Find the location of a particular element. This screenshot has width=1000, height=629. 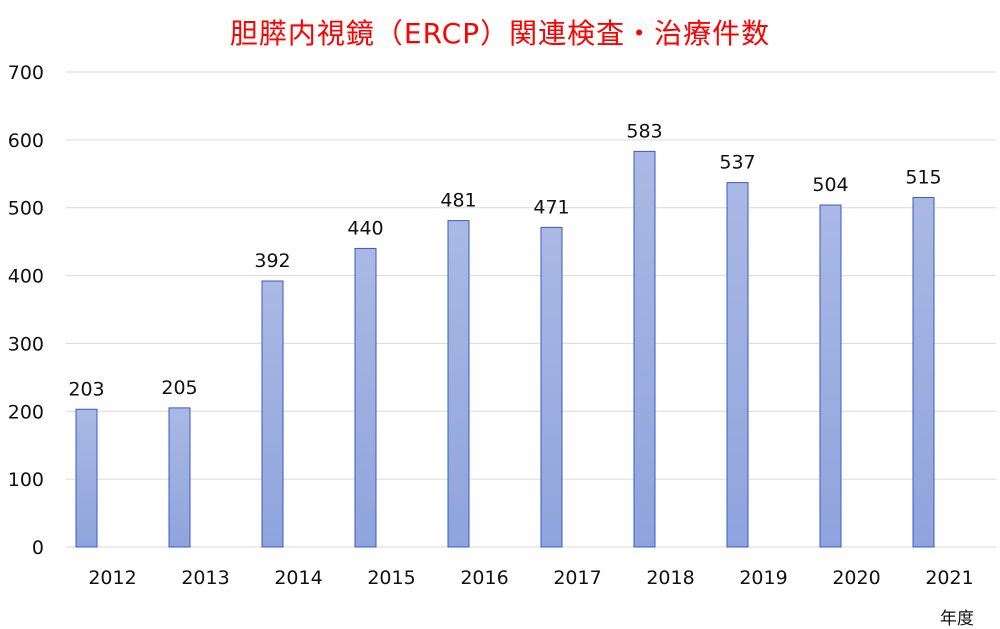

y-tick-label: 100 is located at coordinates (26, 480).